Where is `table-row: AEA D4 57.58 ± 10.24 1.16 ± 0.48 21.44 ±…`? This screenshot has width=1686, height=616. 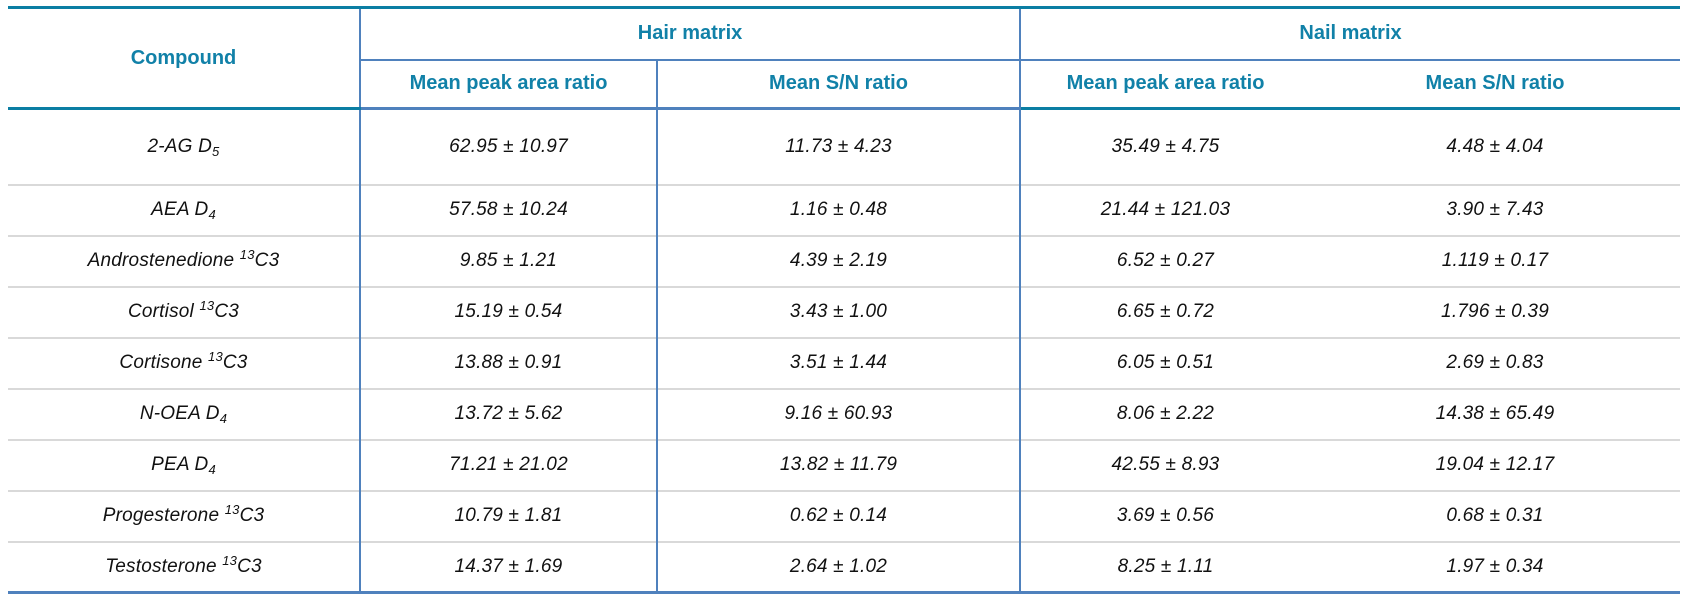 table-row: AEA D4 57.58 ± 10.24 1.16 ± 0.48 21.44 ±… is located at coordinates (844, 209).